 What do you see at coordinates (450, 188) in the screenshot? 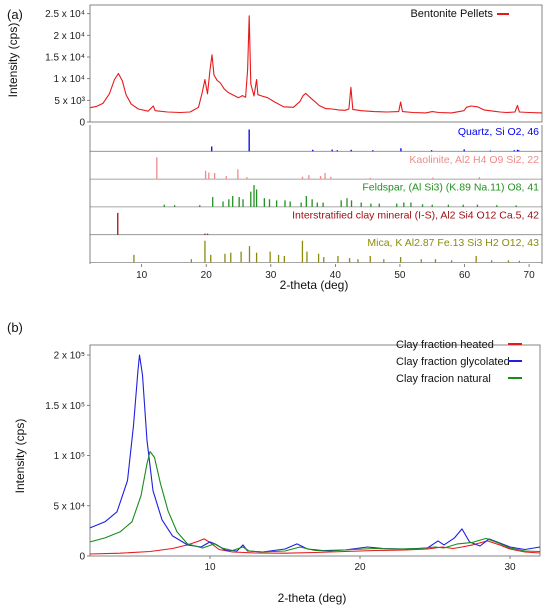
I see `phase-label-feldspar: Feldspar, (Al Si3) (K.89 Na.11) O8, 41` at bounding box center [450, 188].